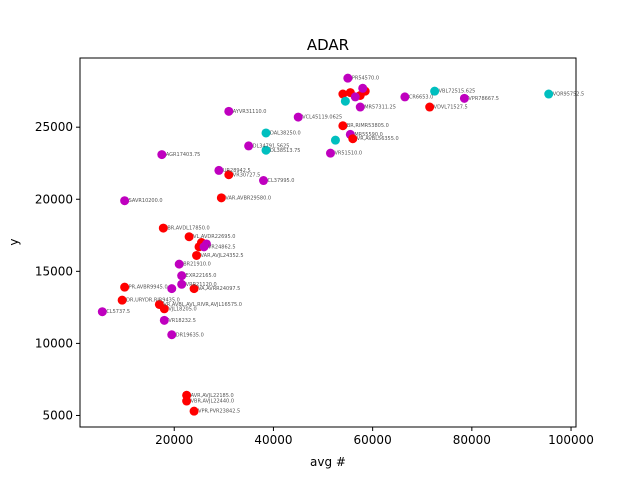 Image resolution: width=640 pixels, height=480 pixels. What do you see at coordinates (148, 288) in the screenshot?
I see `point-label: PR,AVBR9945.0` at bounding box center [148, 288].